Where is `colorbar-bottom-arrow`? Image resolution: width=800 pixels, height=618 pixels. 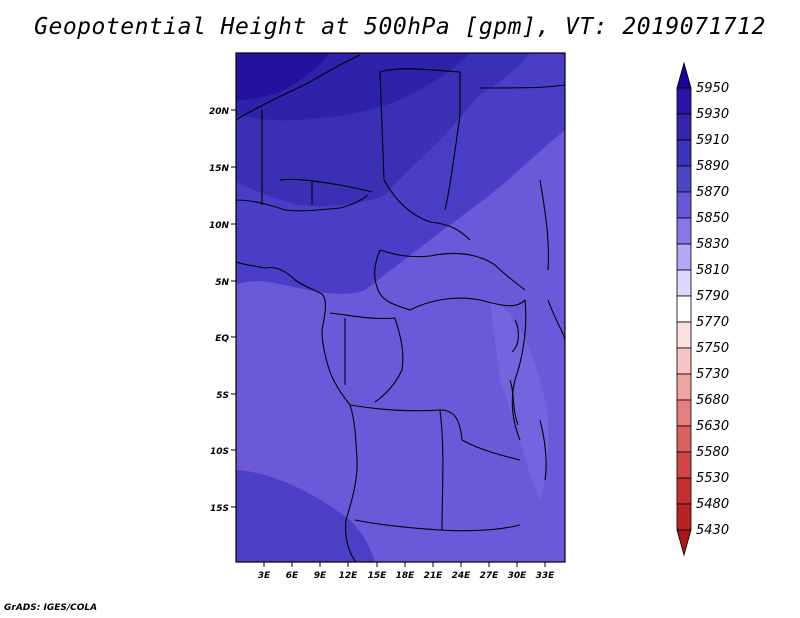
colorbar-bottom-arrow is located at coordinates (684, 543).